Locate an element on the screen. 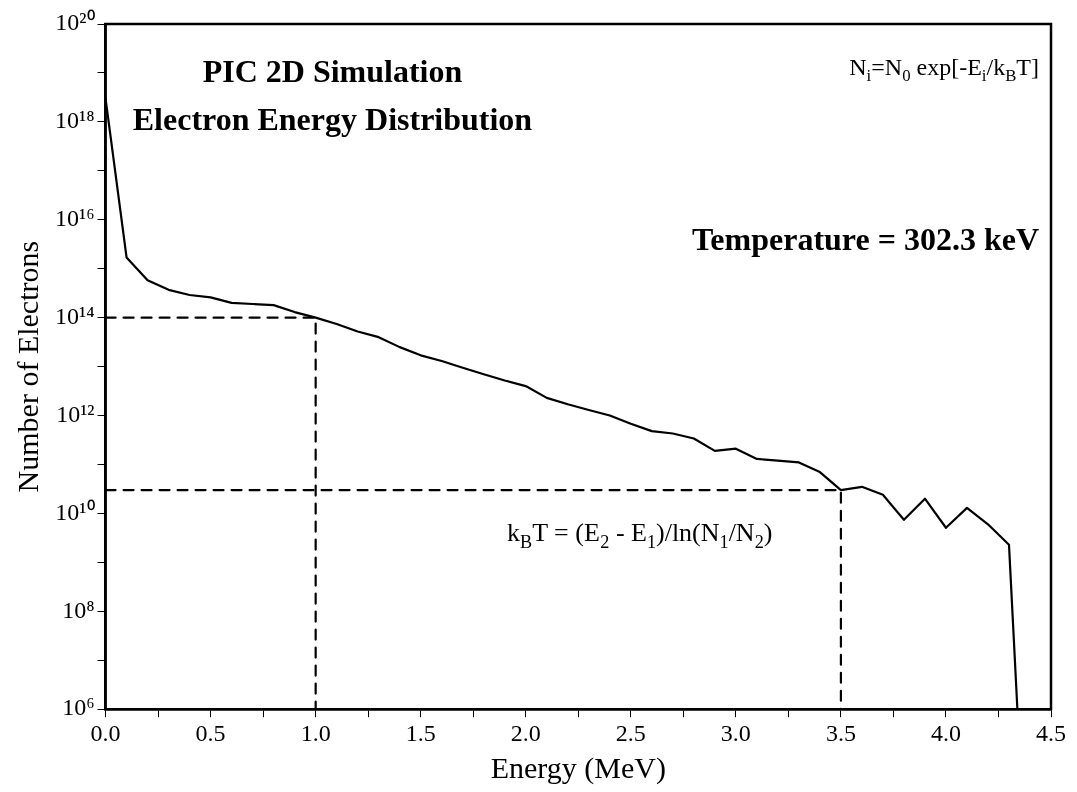 The image size is (1077, 792). y-tick-label: 10¹⁴ is located at coordinates (75, 315).